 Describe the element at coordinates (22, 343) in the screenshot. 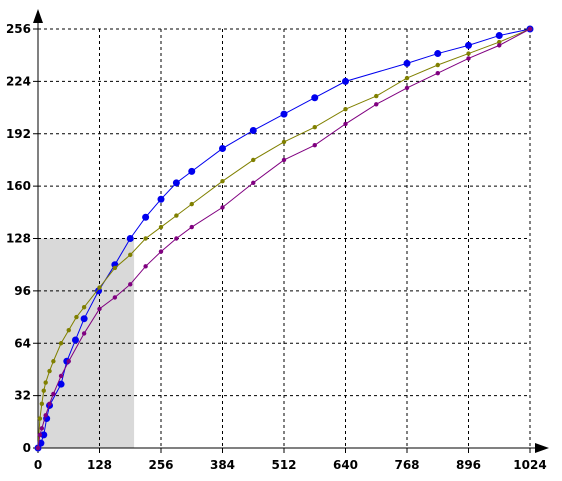

I see `y-tick-label: 64` at that location.